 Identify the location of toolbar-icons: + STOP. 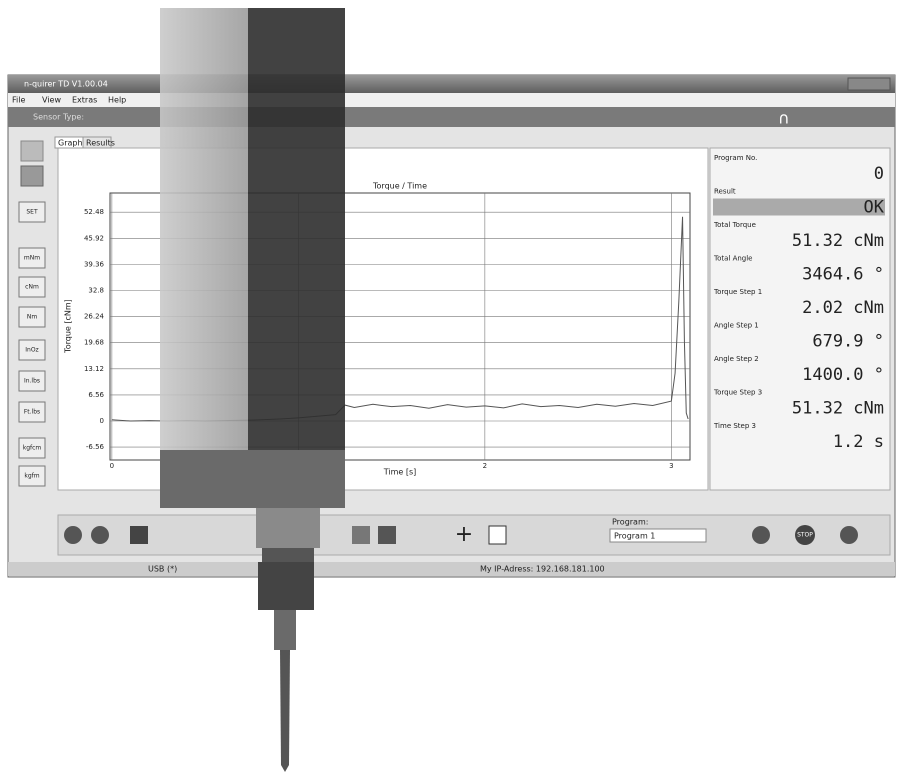
(461, 534).